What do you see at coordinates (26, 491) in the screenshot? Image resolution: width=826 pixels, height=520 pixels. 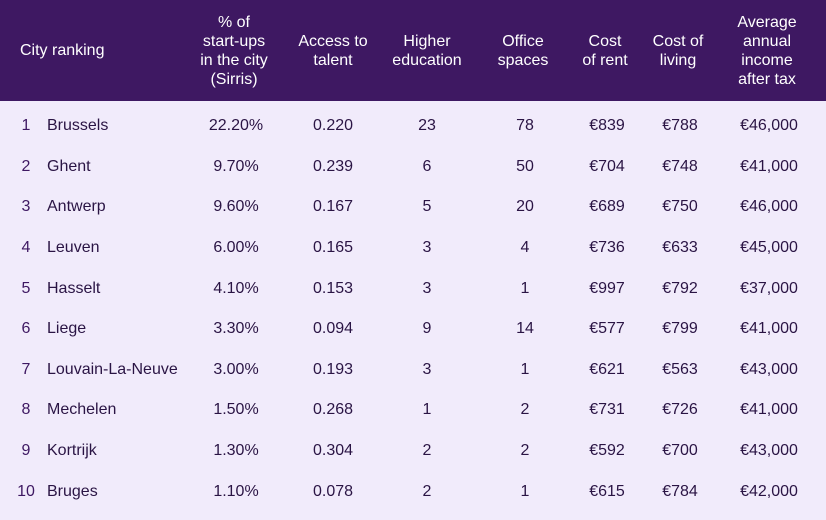 I see `rank-cell: 10` at bounding box center [26, 491].